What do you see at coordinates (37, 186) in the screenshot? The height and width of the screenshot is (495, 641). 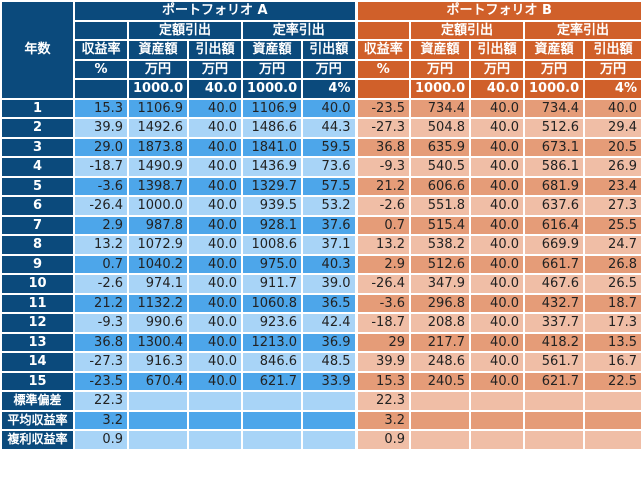 I see `year-cell: 5` at bounding box center [37, 186].